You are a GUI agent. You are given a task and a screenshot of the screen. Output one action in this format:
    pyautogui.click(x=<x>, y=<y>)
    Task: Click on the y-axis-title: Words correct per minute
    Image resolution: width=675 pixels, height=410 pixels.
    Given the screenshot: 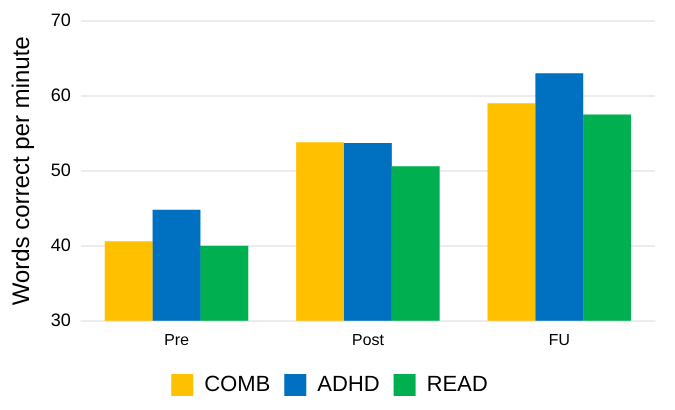 What is the action you would take?
    pyautogui.click(x=22, y=171)
    